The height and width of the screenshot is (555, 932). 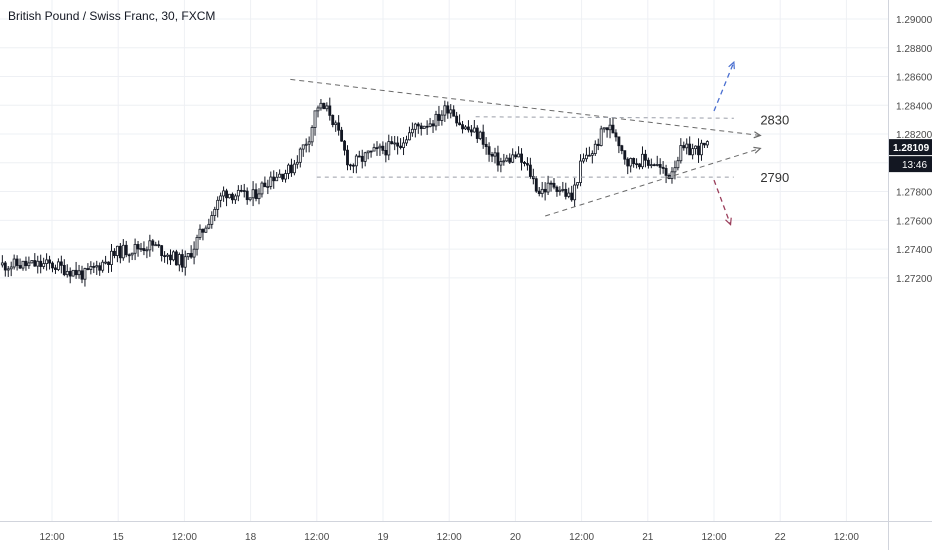 What do you see at coordinates (604, 117) in the screenshot?
I see `resistance-line` at bounding box center [604, 117].